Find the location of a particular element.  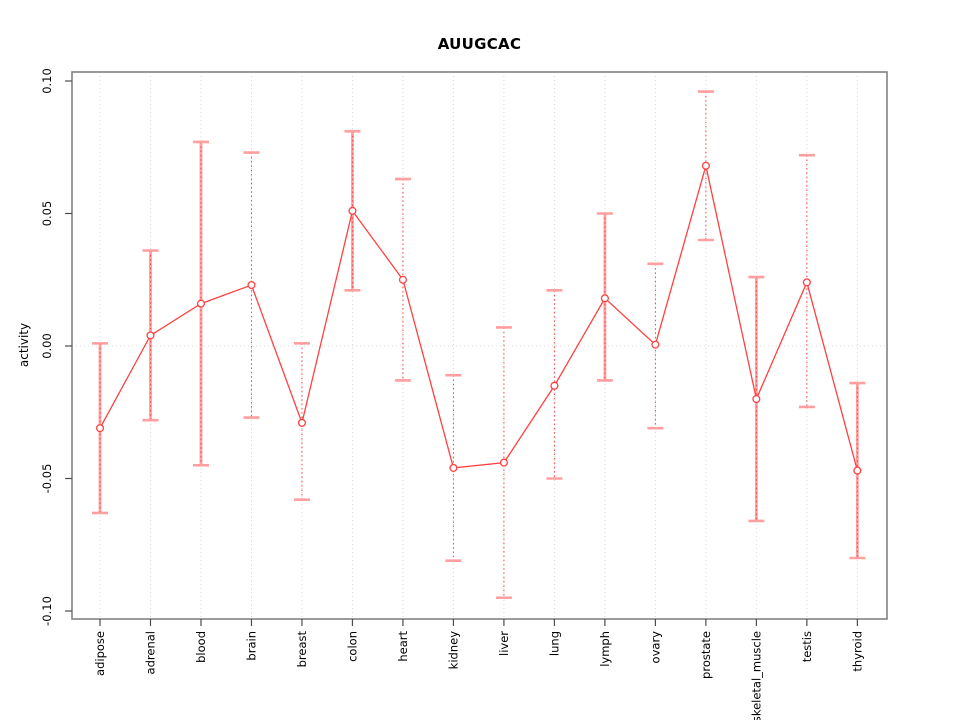

data-point-colon is located at coordinates (352, 210).